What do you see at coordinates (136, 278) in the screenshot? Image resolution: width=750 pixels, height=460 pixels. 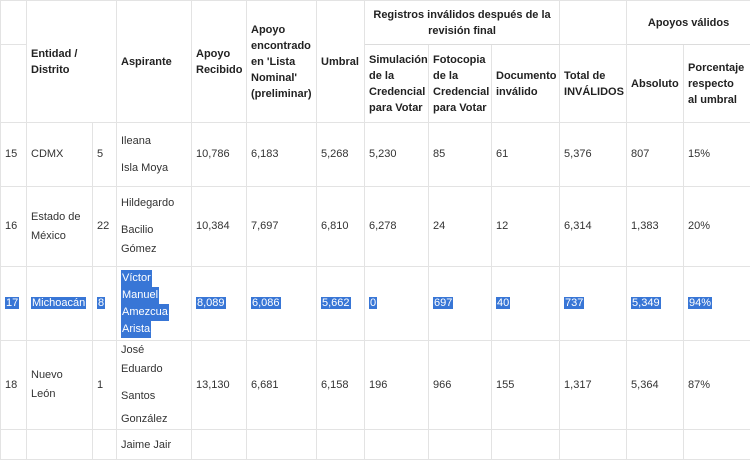 I see `aspirante-line: Víctor` at bounding box center [136, 278].